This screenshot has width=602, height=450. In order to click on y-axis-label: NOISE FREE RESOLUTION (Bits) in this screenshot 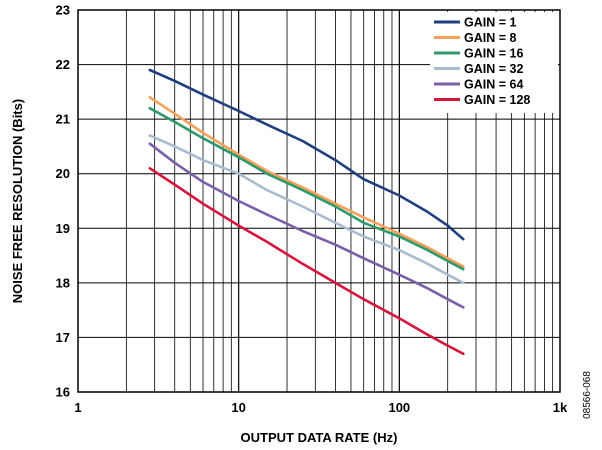, I will do `click(17, 201)`.